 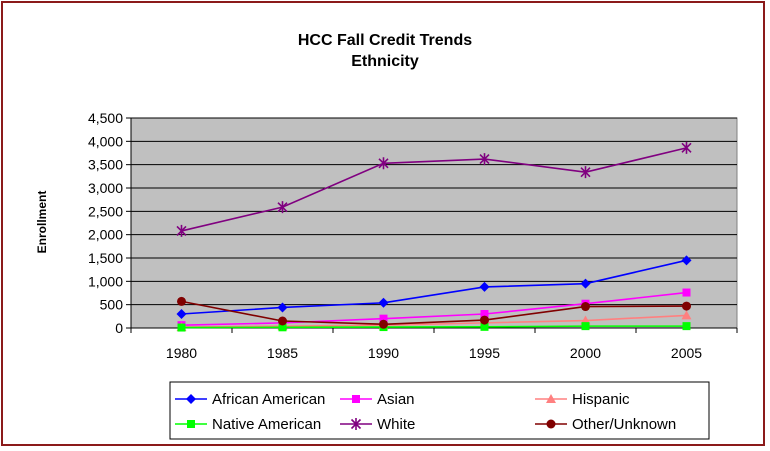 What do you see at coordinates (181, 353) in the screenshot?
I see `x-tick-label: 1980` at bounding box center [181, 353].